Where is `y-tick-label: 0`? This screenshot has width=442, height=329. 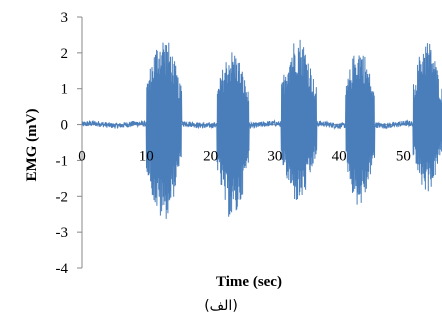
y-tick-label: 0 is located at coordinates (65, 126).